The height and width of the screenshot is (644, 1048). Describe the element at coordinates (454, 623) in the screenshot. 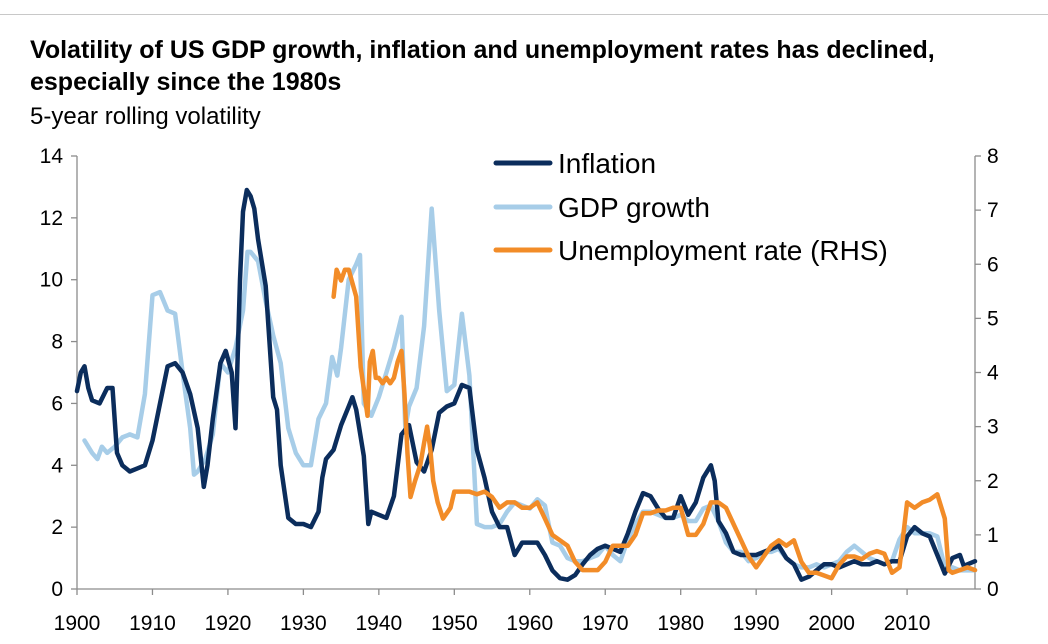

I see `x-tick-label: 1950` at that location.